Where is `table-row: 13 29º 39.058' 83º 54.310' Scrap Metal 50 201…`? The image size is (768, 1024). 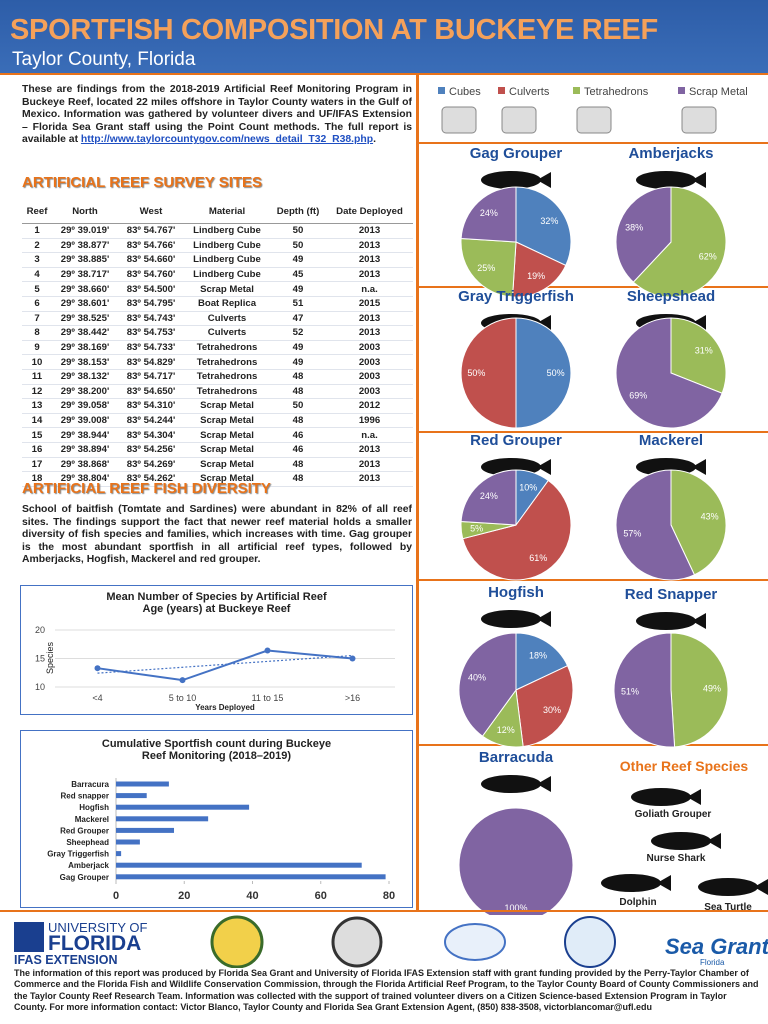 table-row: 13 29º 39.058' 83º 54.310' Scrap Metal 50 201… is located at coordinates (217, 406).